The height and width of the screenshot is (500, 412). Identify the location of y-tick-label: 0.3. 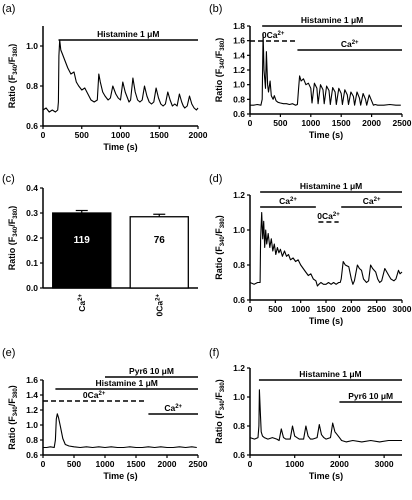
(32, 213).